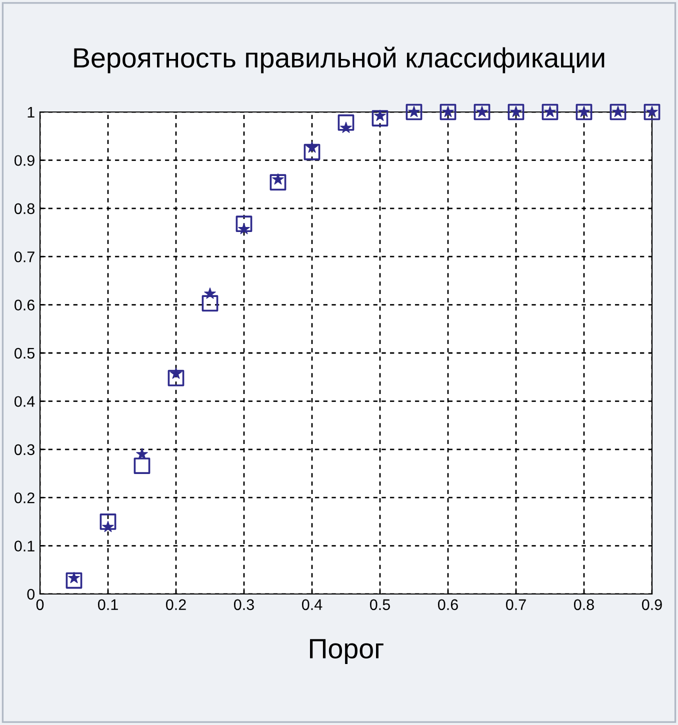 The image size is (678, 725). Describe the element at coordinates (24, 353) in the screenshot. I see `y-tick-label: 0.5` at that location.